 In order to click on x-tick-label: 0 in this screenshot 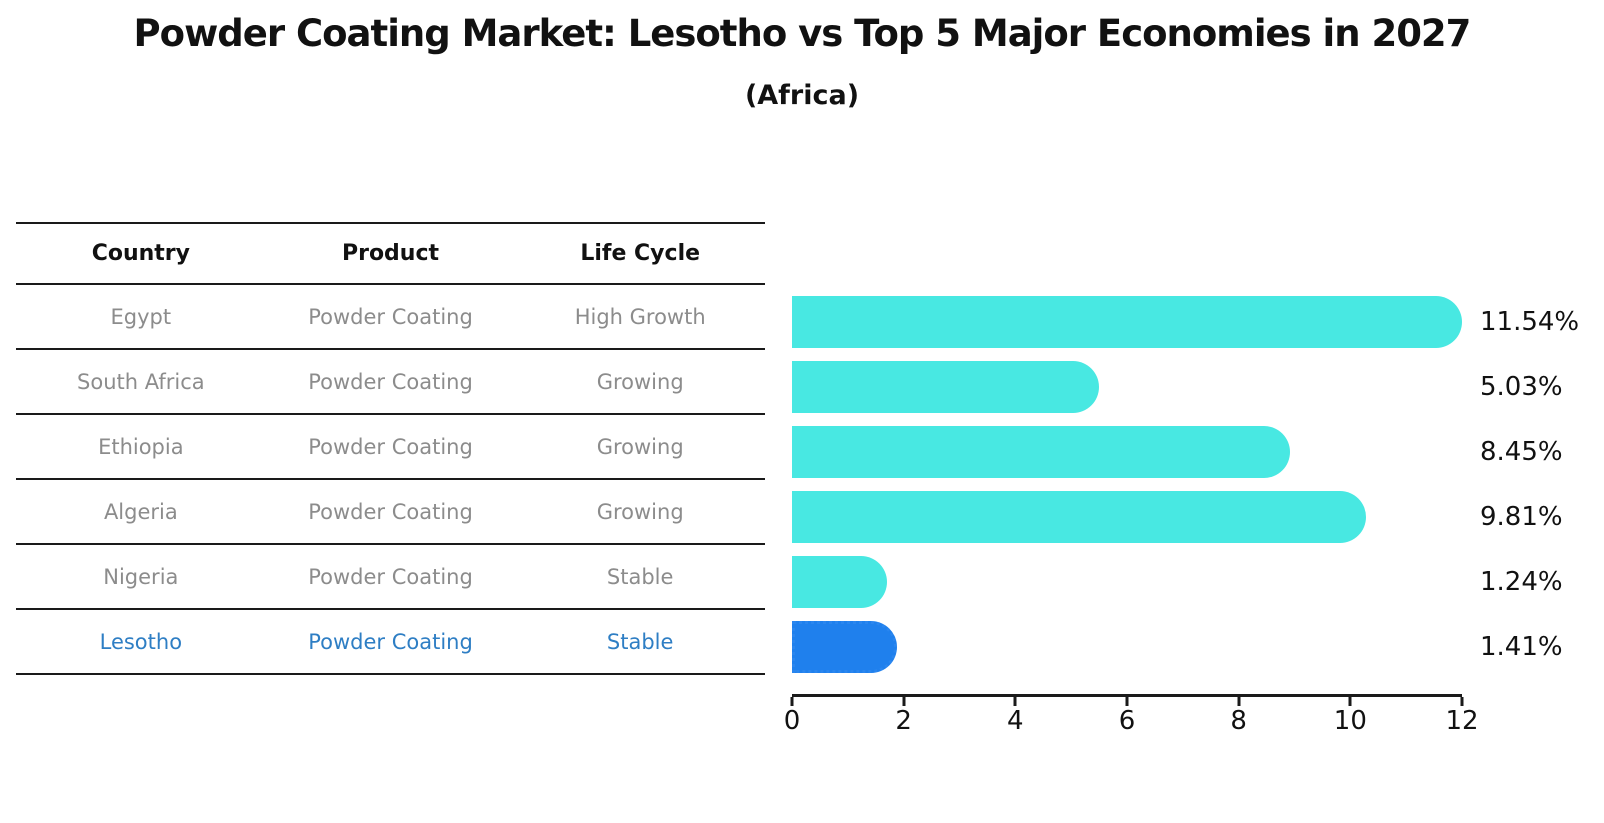, I will do `click(792, 721)`.